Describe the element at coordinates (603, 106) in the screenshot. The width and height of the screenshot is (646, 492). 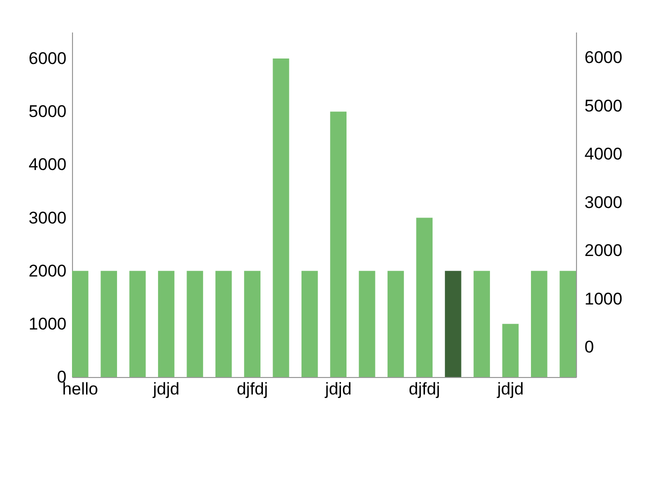
I see `y2-tick-label: 5000` at that location.